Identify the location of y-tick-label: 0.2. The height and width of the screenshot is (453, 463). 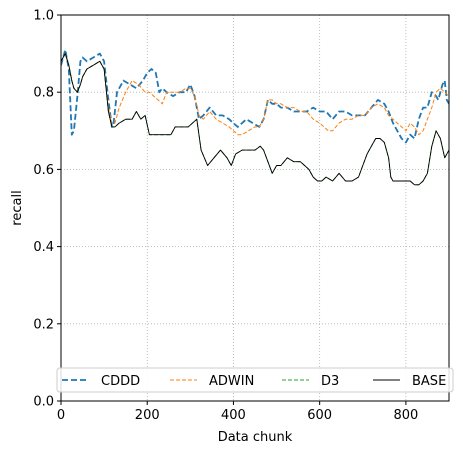
(43, 324).